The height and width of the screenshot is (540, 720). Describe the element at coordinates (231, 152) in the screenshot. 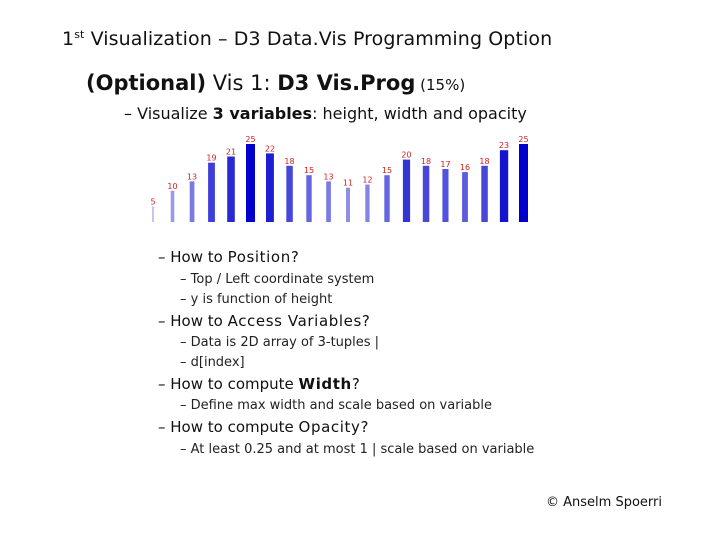

I see `bar-data-label: 21` at that location.